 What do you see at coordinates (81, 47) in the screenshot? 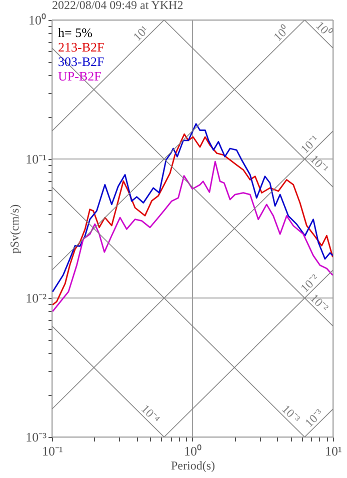
I see `text: 213-B2F` at bounding box center [81, 47].